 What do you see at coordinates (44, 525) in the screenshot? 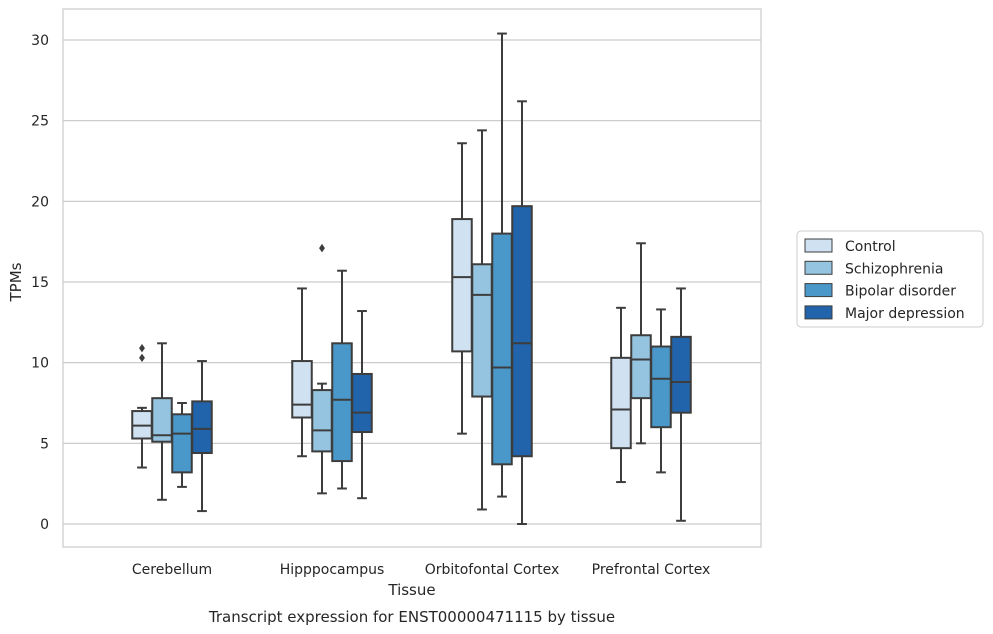
I see `y-tick-label: 0` at bounding box center [44, 525].